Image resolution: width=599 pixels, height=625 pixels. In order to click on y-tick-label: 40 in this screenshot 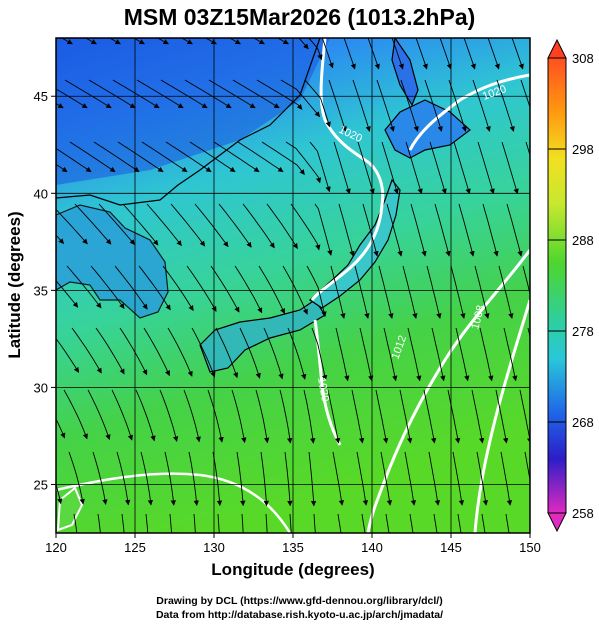, I will do `click(41, 193)`.